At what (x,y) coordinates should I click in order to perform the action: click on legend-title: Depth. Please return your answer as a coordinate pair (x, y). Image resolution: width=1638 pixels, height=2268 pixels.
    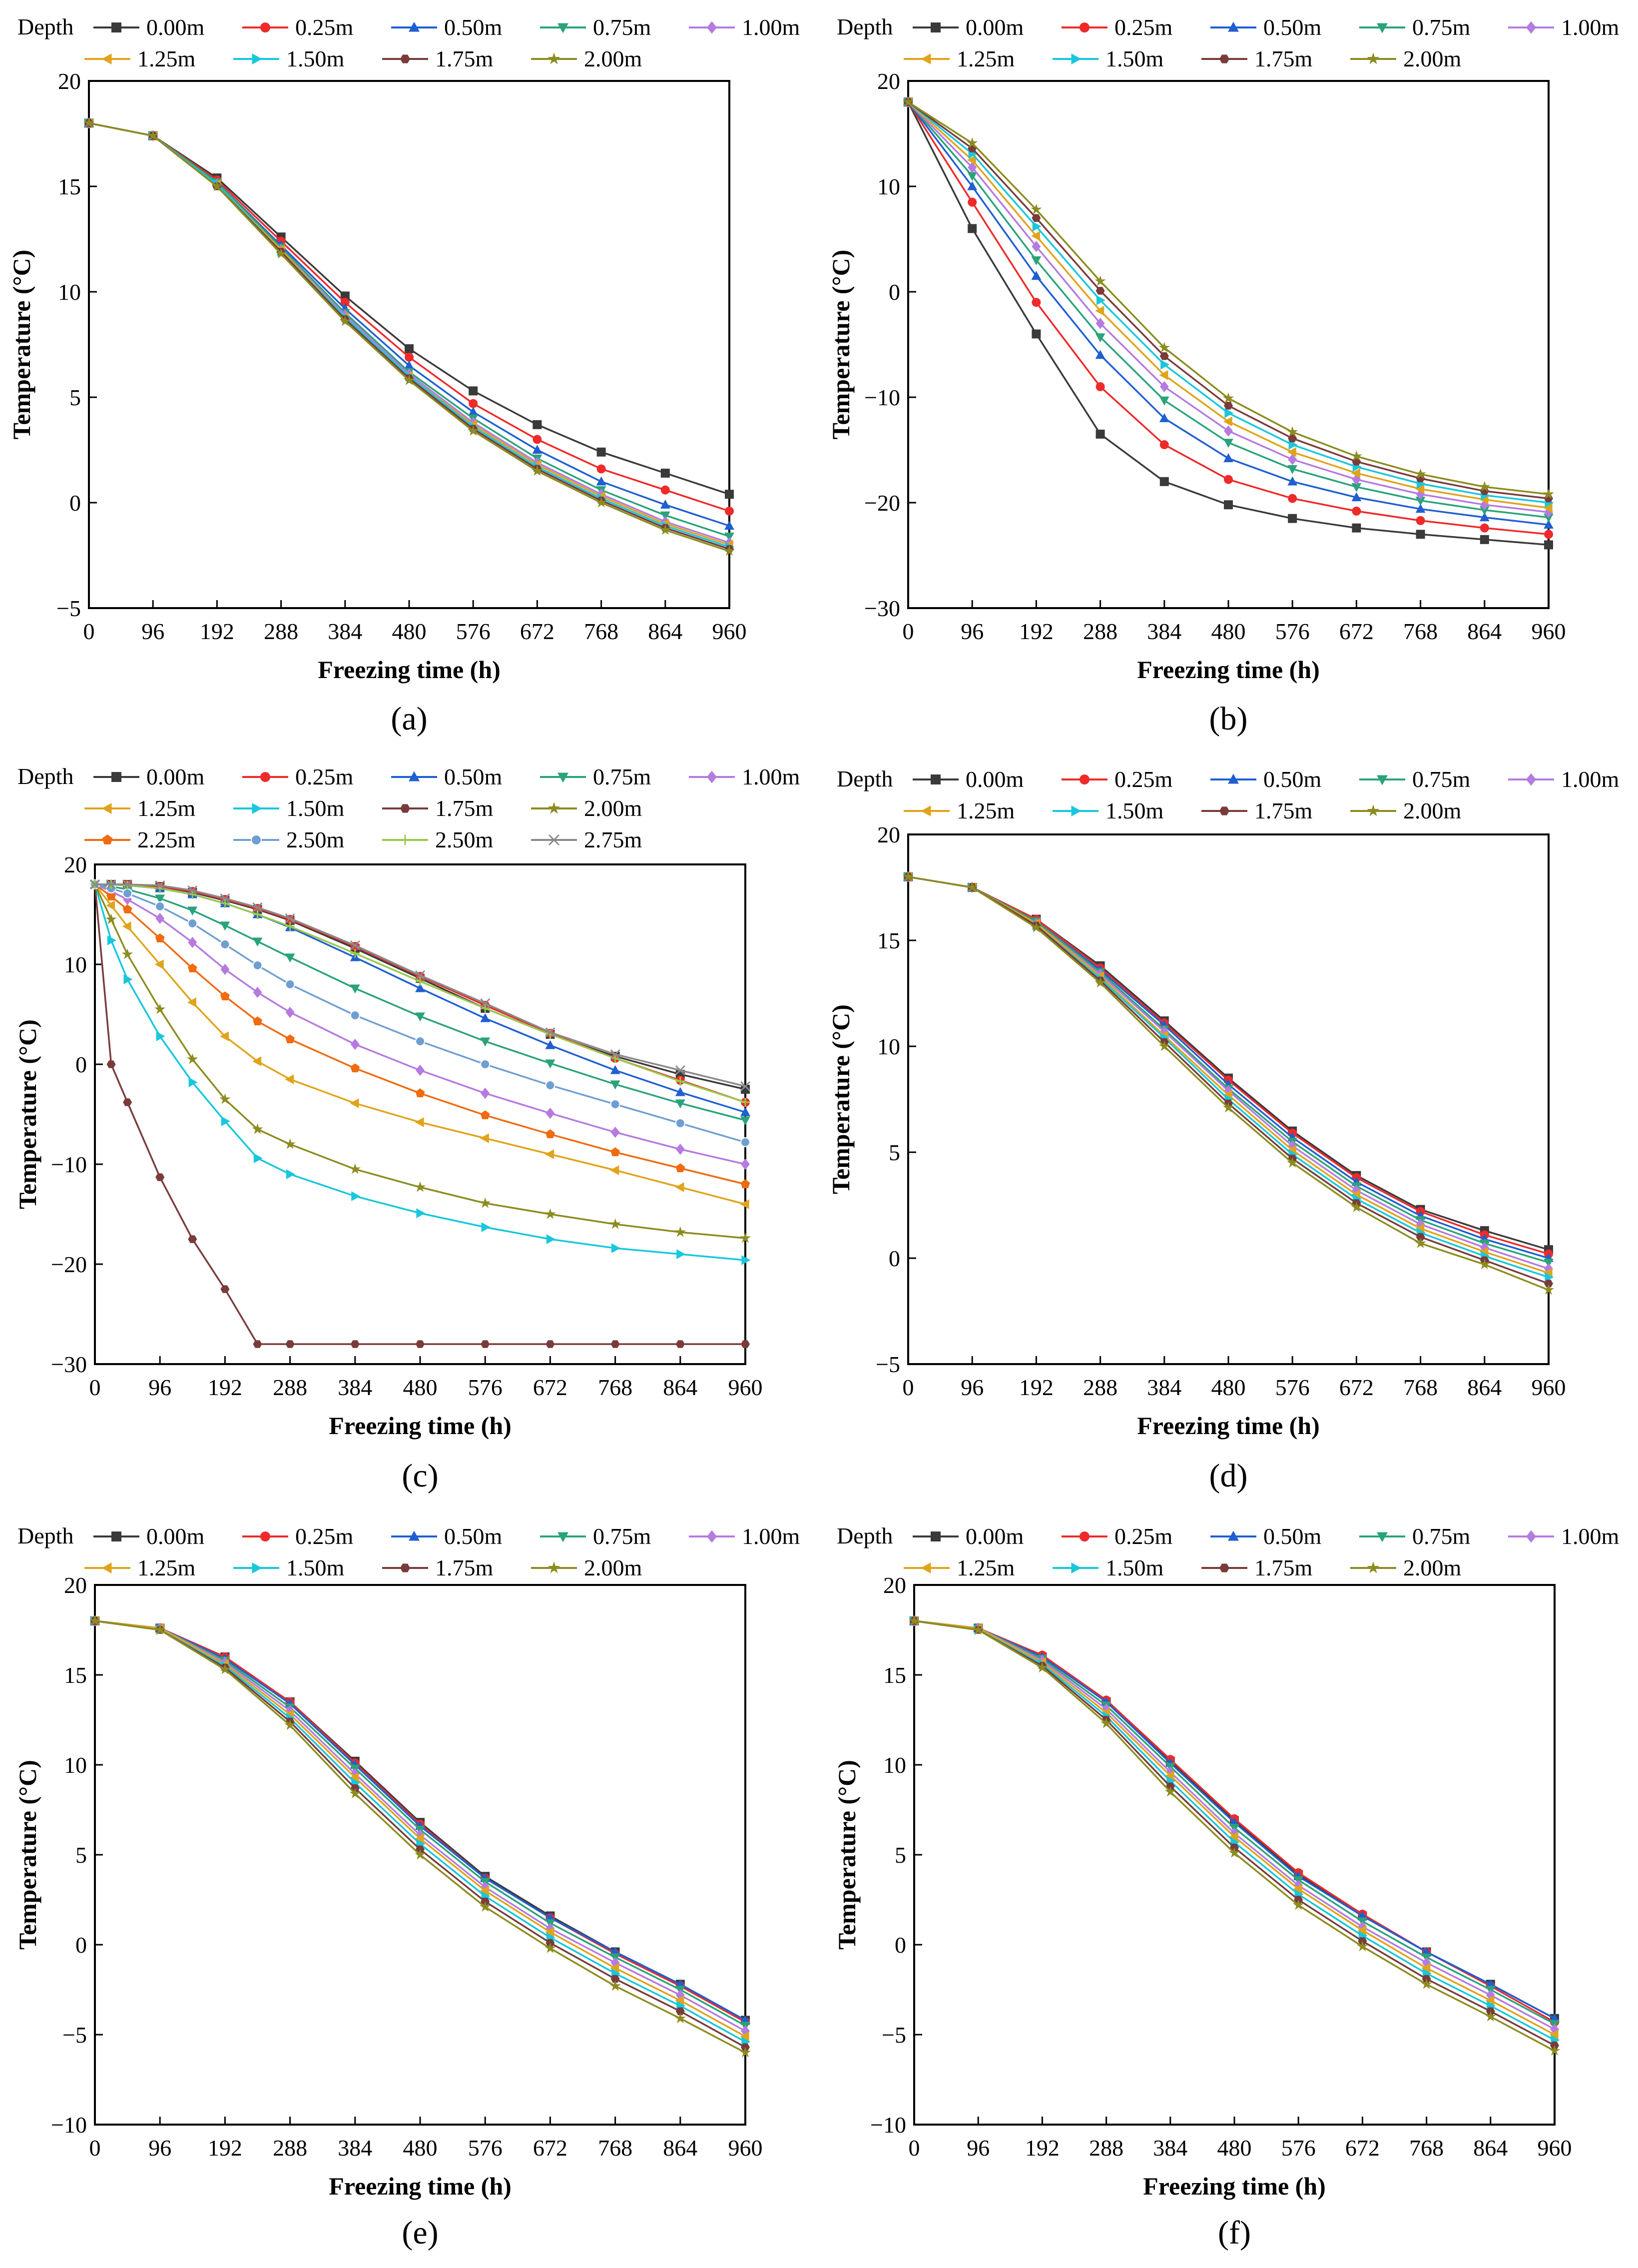
    Looking at the image, I should click on (45, 1535).